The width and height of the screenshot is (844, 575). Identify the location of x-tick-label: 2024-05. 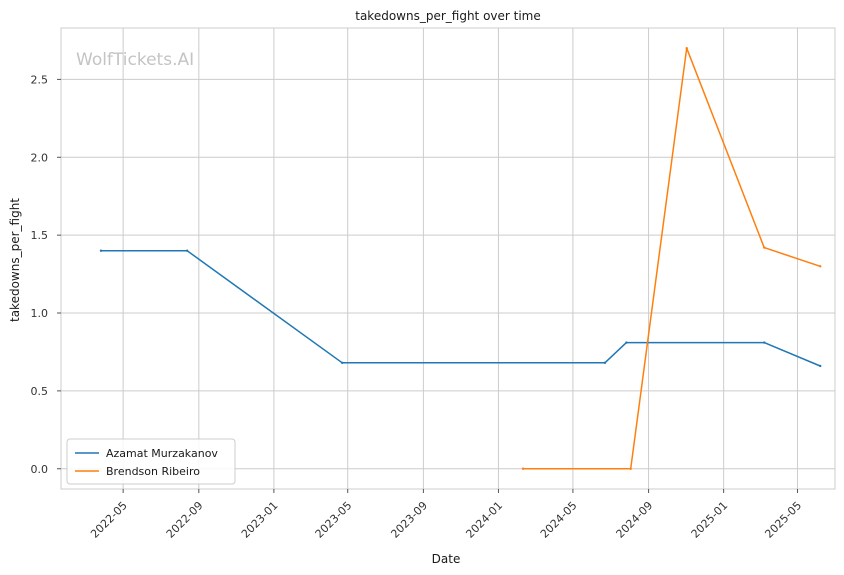
(559, 520).